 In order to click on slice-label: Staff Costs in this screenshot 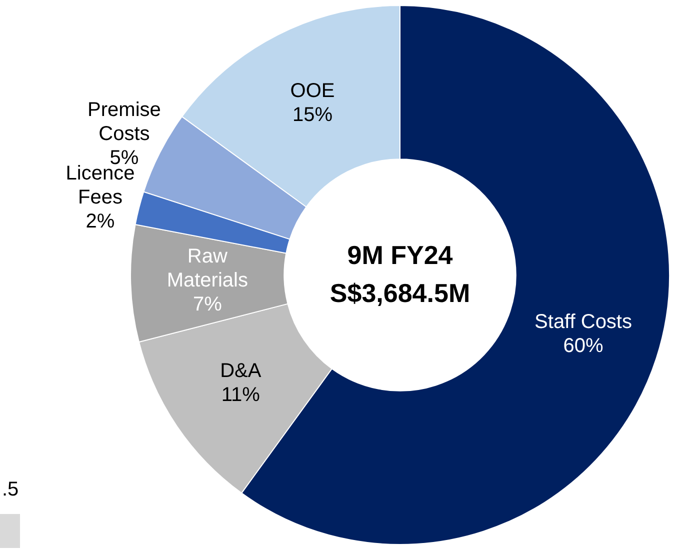, I will do `click(583, 322)`.